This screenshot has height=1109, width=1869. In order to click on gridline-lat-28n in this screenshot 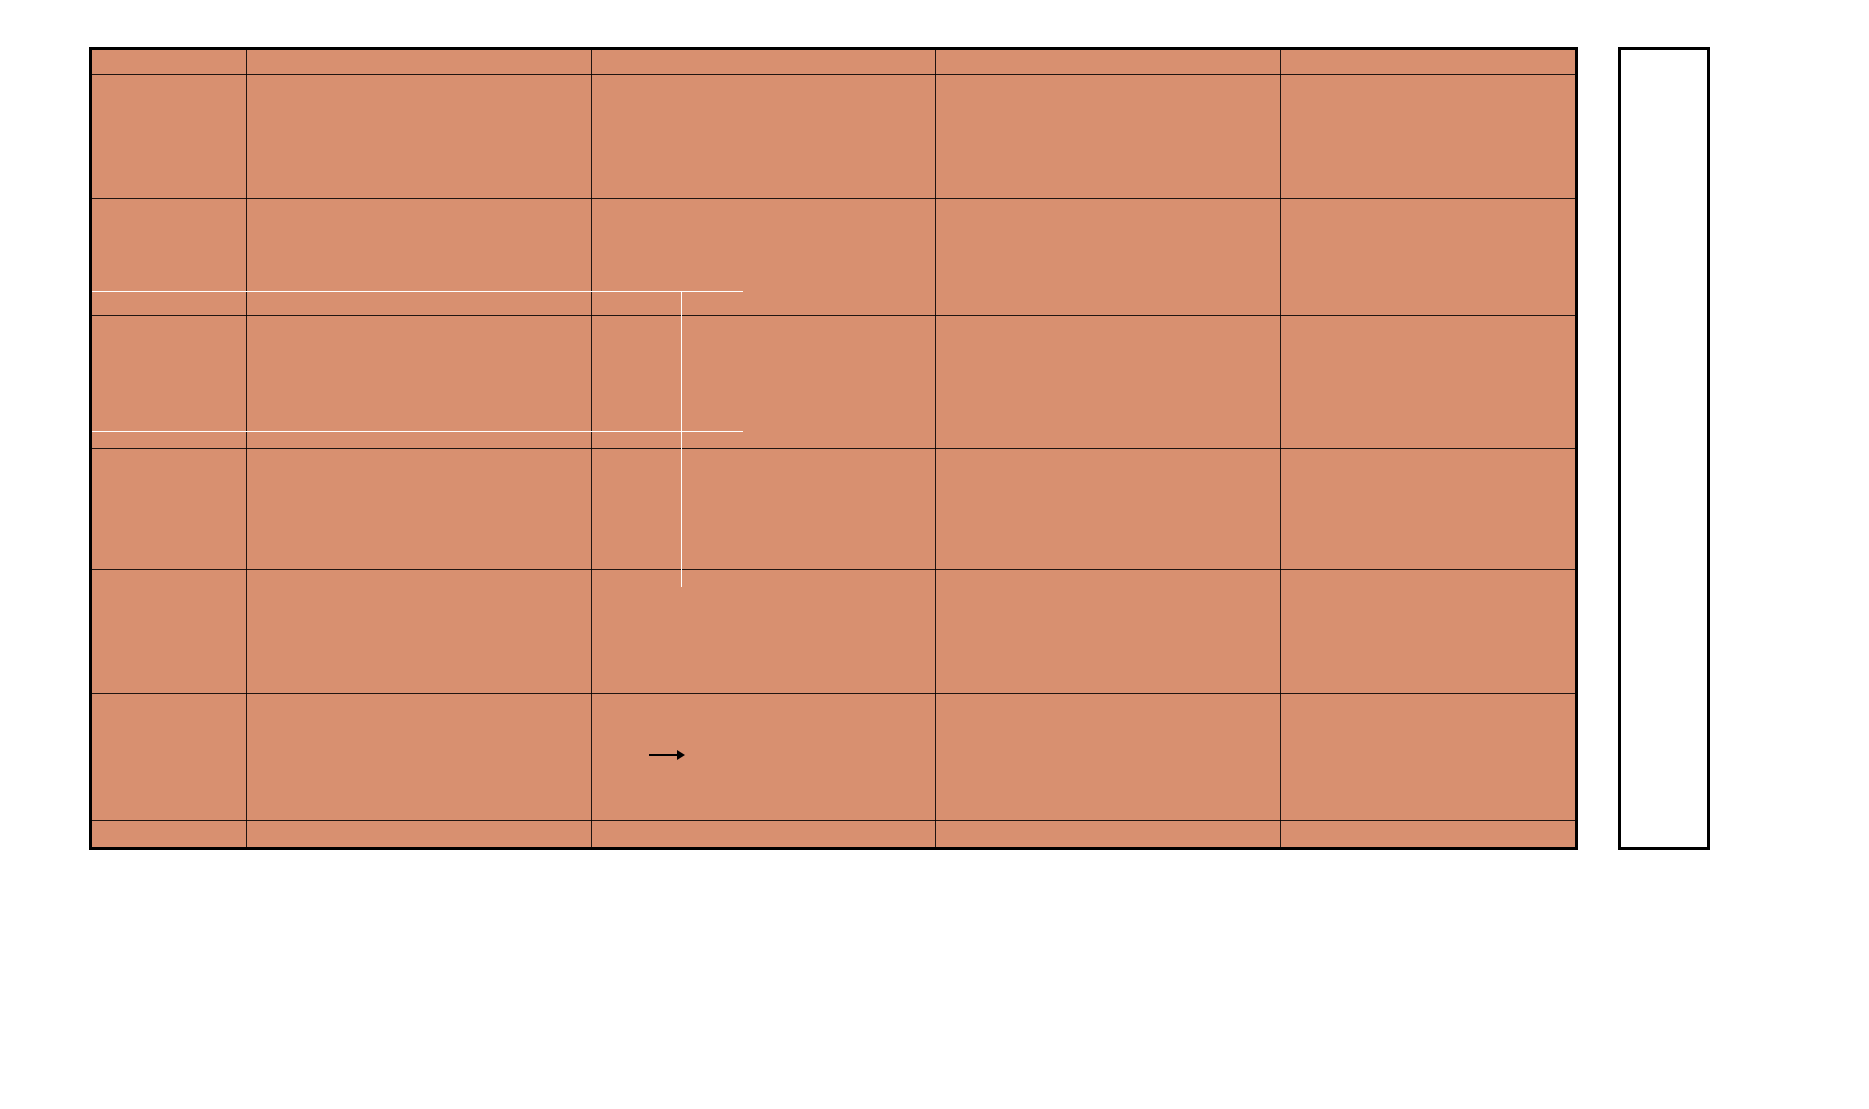, I will do `click(833, 198)`.